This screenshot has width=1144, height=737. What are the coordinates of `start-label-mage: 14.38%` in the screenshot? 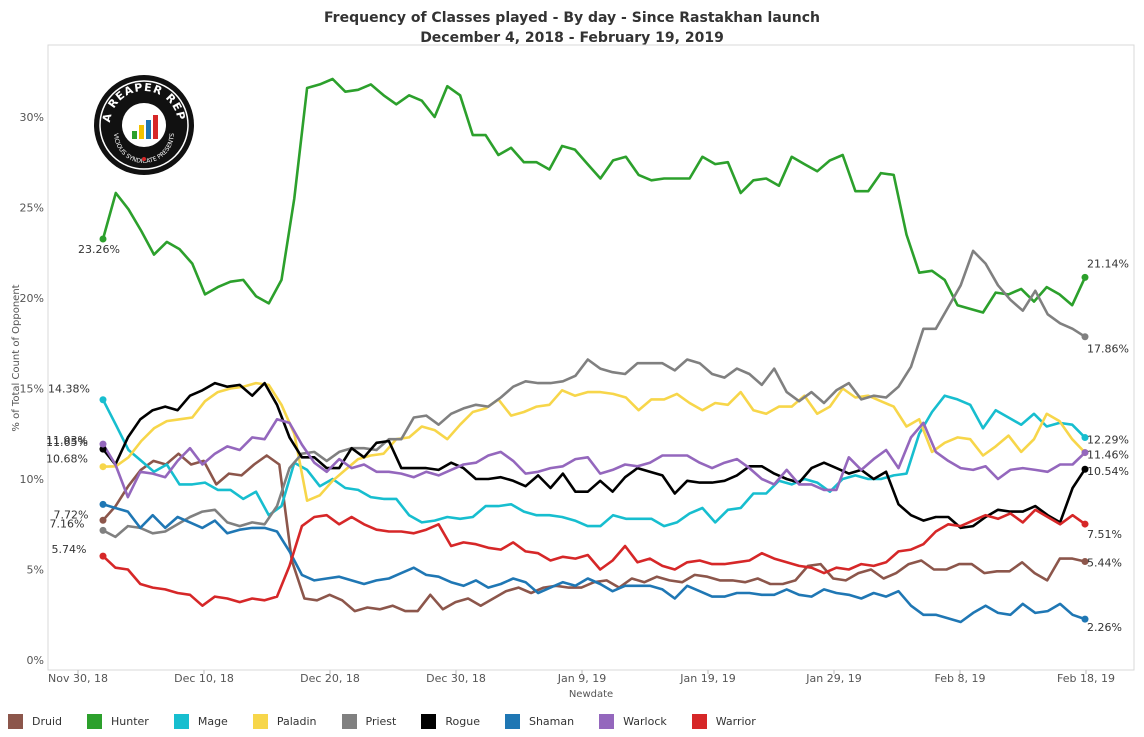 It's located at (69, 389).